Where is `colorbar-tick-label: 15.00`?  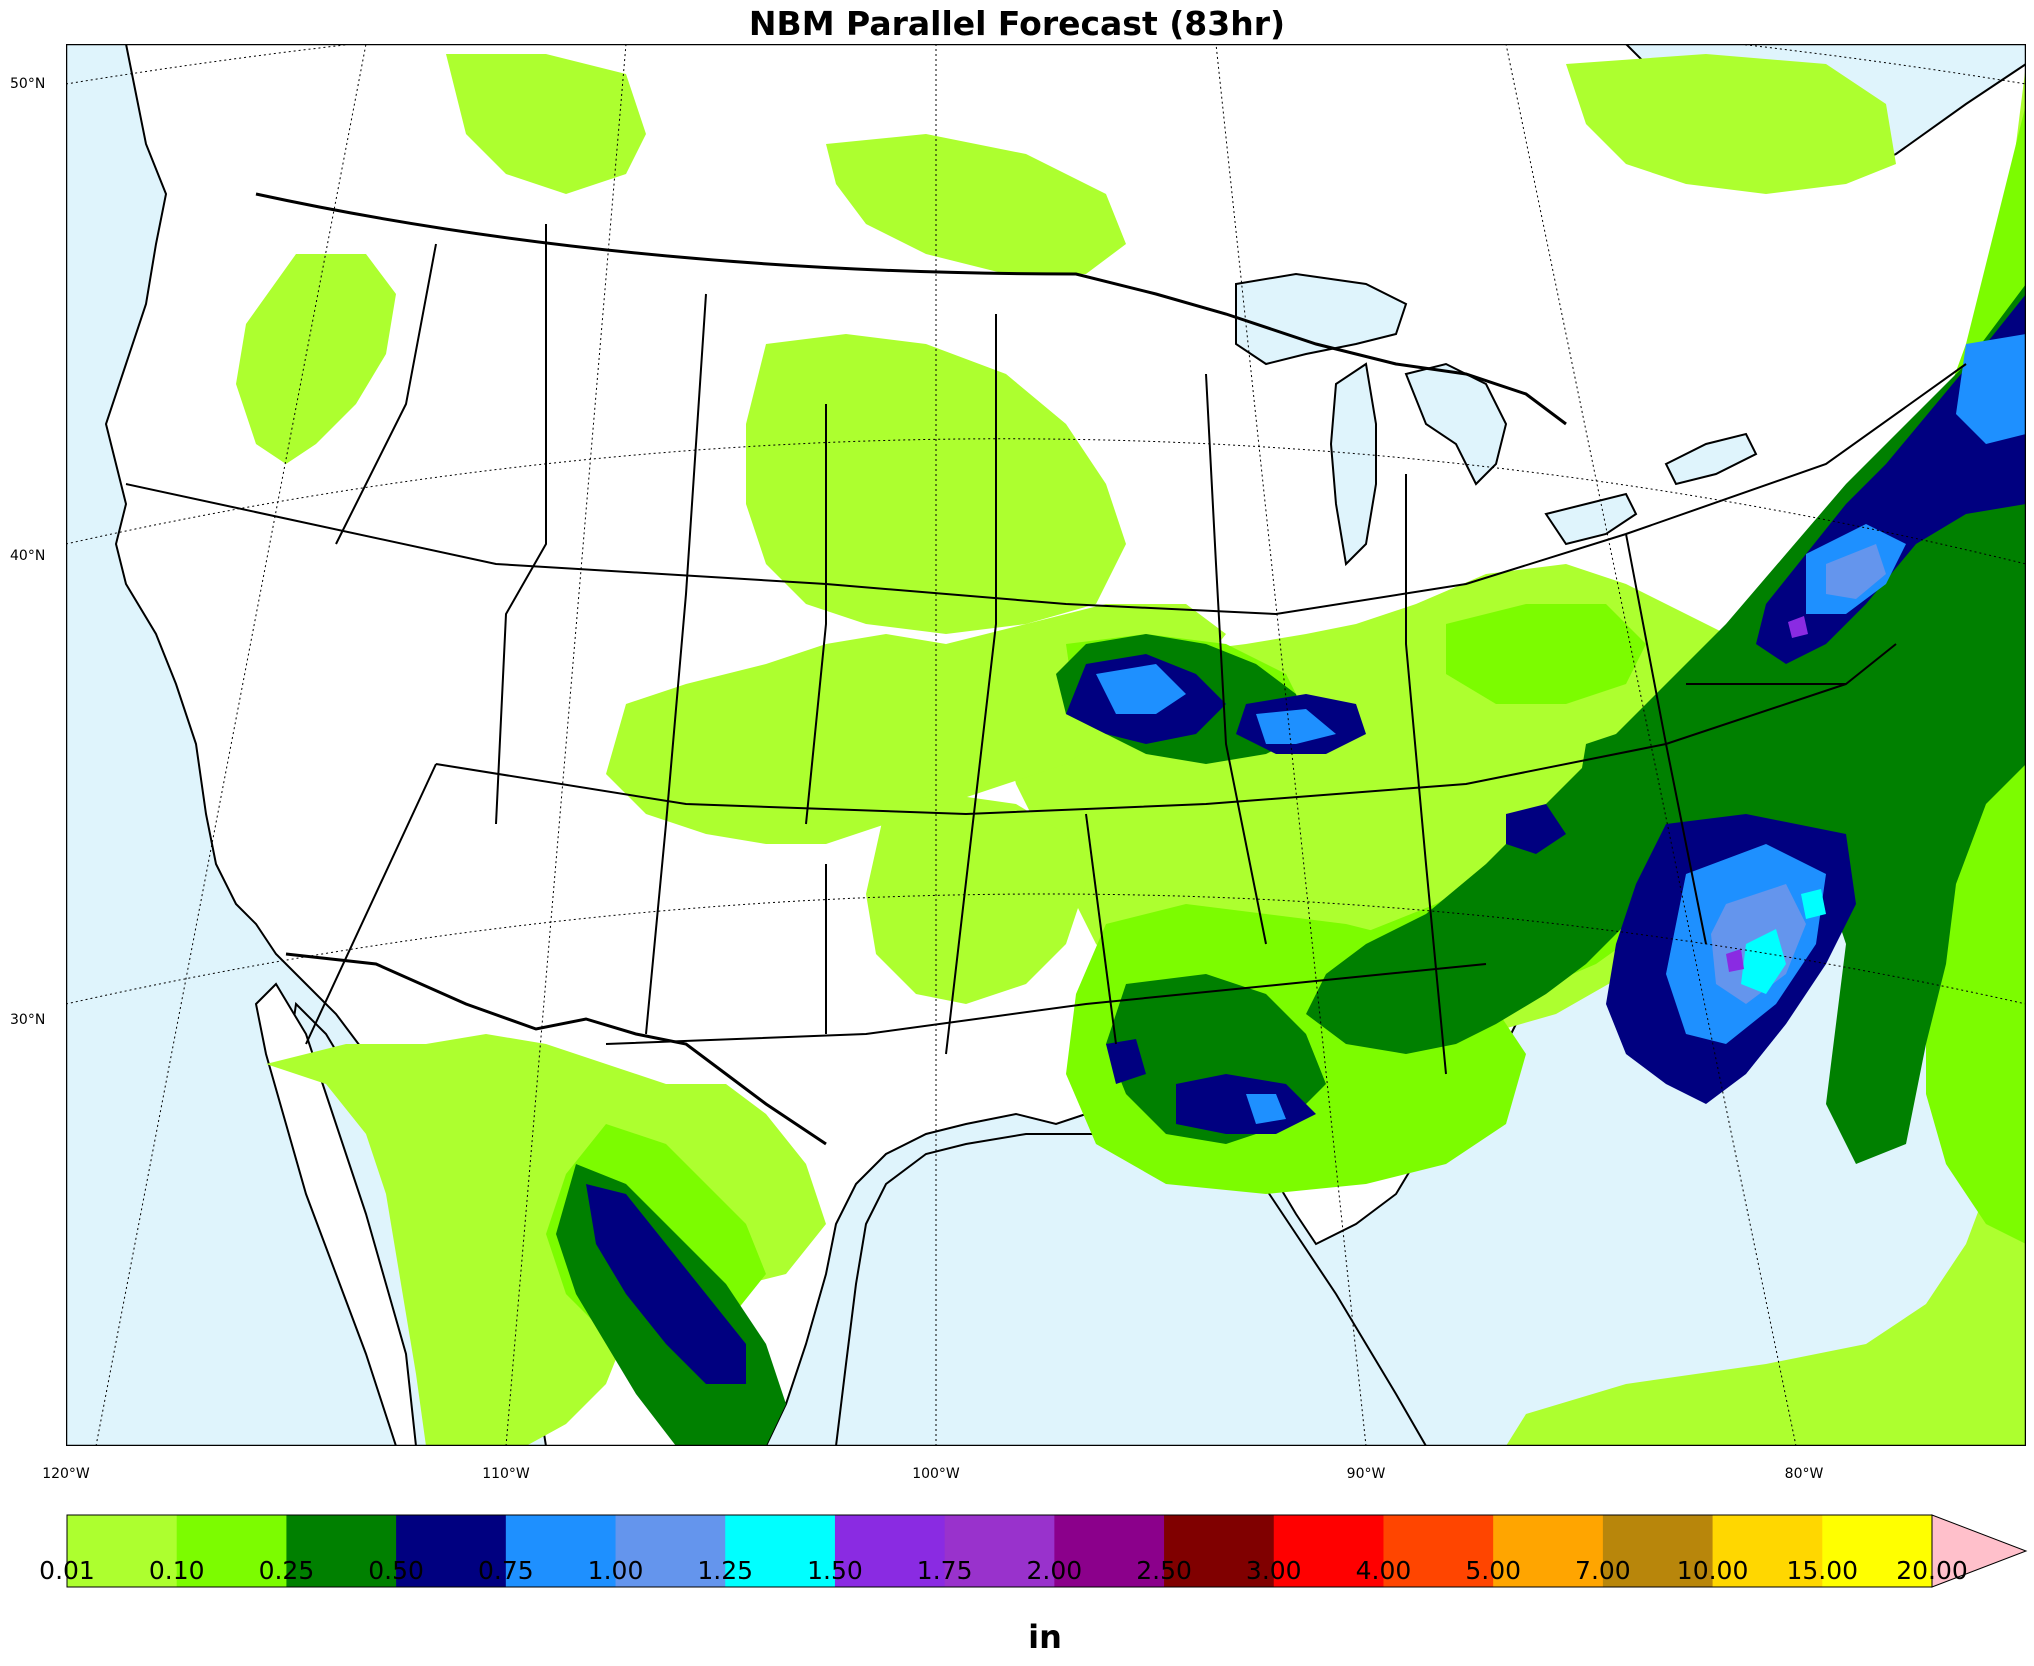 colorbar-tick-label: 15.00 is located at coordinates (1822, 1570).